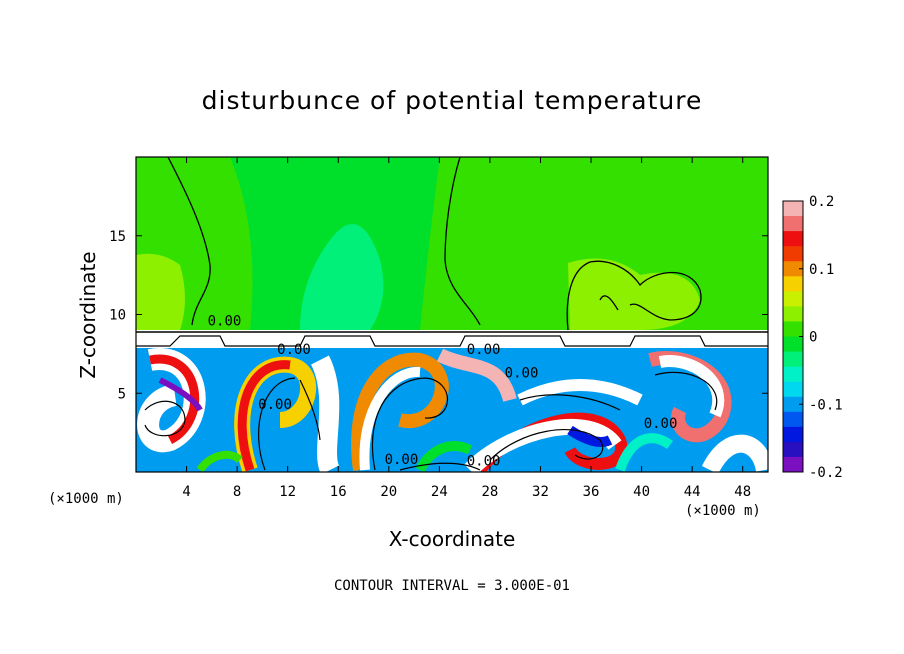 This screenshot has width=904, height=654. I want to click on contour-interval-note: CONTOUR INTERVAL = 3.000E-01, so click(451, 586).